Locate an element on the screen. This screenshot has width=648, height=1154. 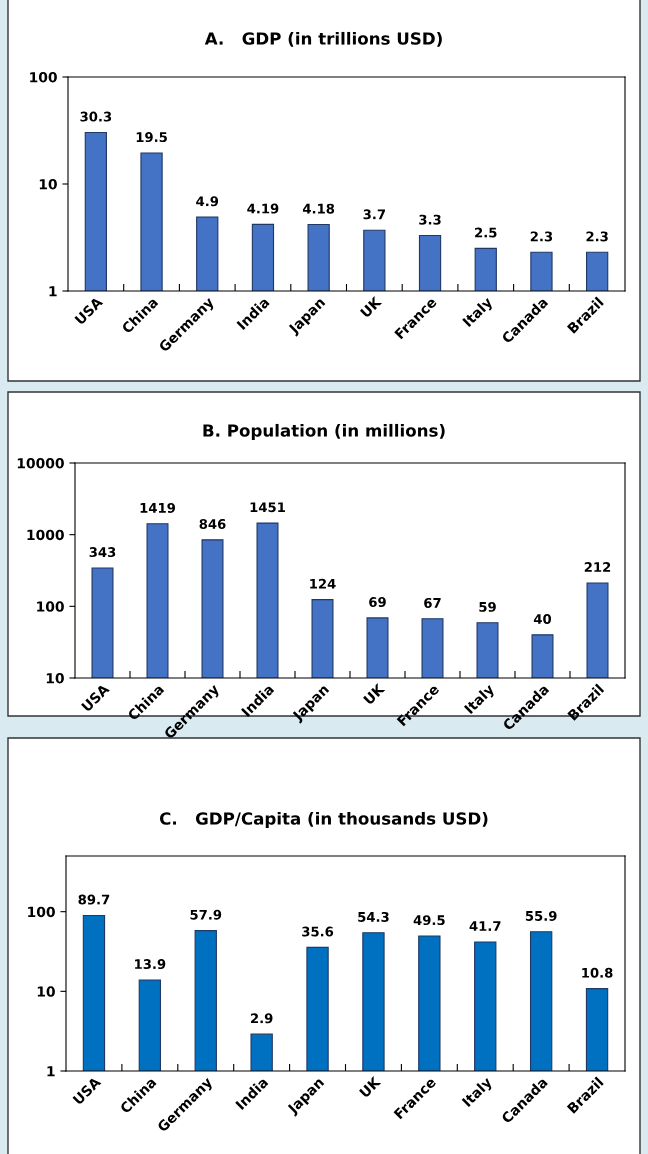
data-label: 4.19 is located at coordinates (263, 208).